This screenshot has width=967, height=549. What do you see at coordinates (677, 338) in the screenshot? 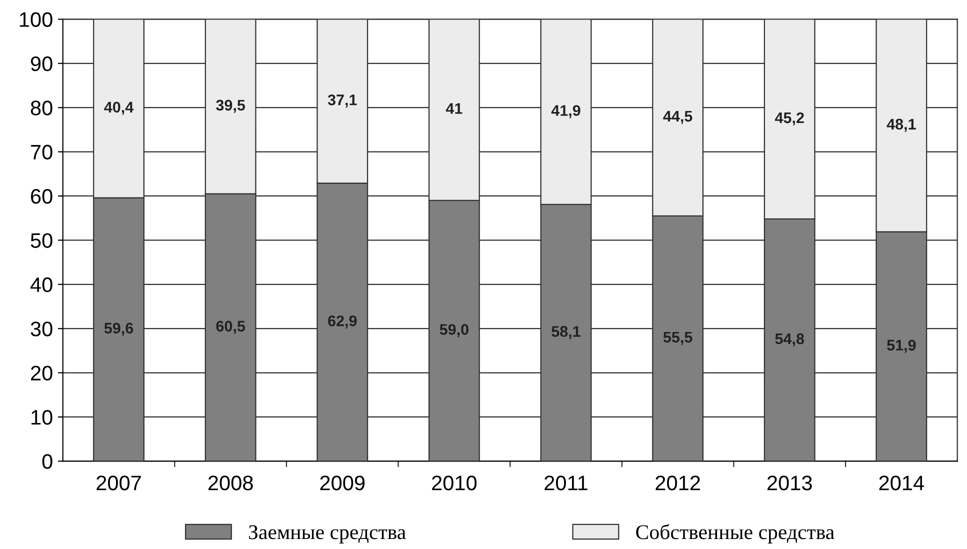
I see `data-label: 55,5` at bounding box center [677, 338].